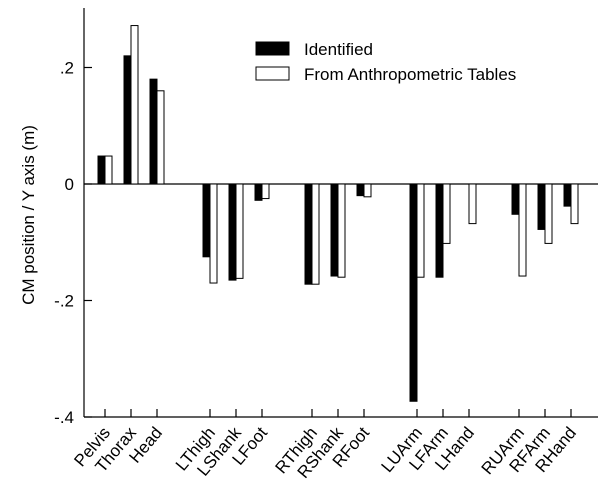  Describe the element at coordinates (574, 204) in the screenshot. I see `bar-anthropometric-rhand` at that location.